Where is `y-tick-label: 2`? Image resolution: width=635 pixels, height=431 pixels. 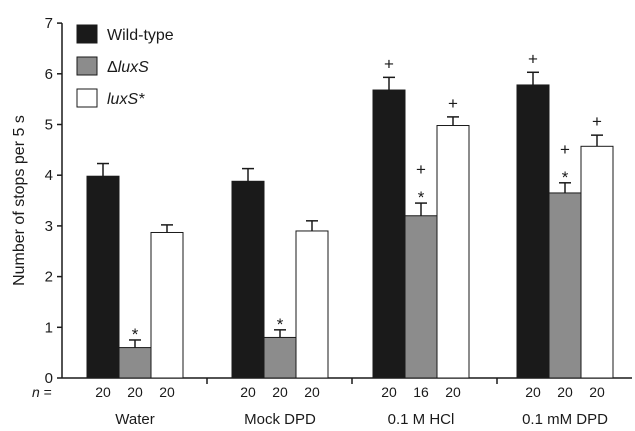 y-tick-label: 2 is located at coordinates (49, 277).